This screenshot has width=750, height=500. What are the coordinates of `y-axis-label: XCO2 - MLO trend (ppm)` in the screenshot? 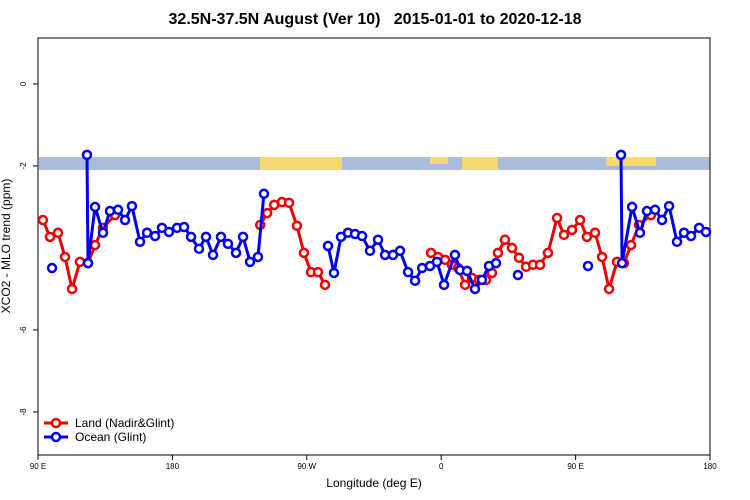 It's located at (6, 246).